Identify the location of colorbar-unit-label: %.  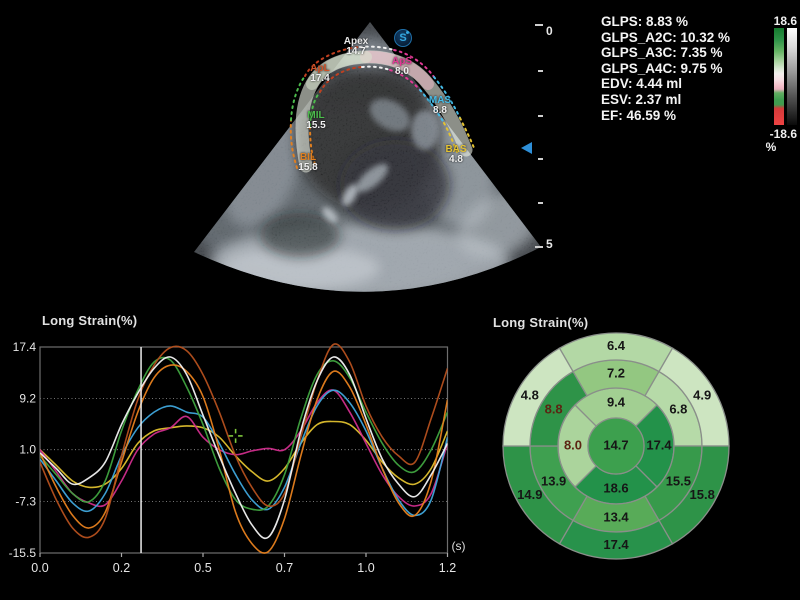
(771, 147).